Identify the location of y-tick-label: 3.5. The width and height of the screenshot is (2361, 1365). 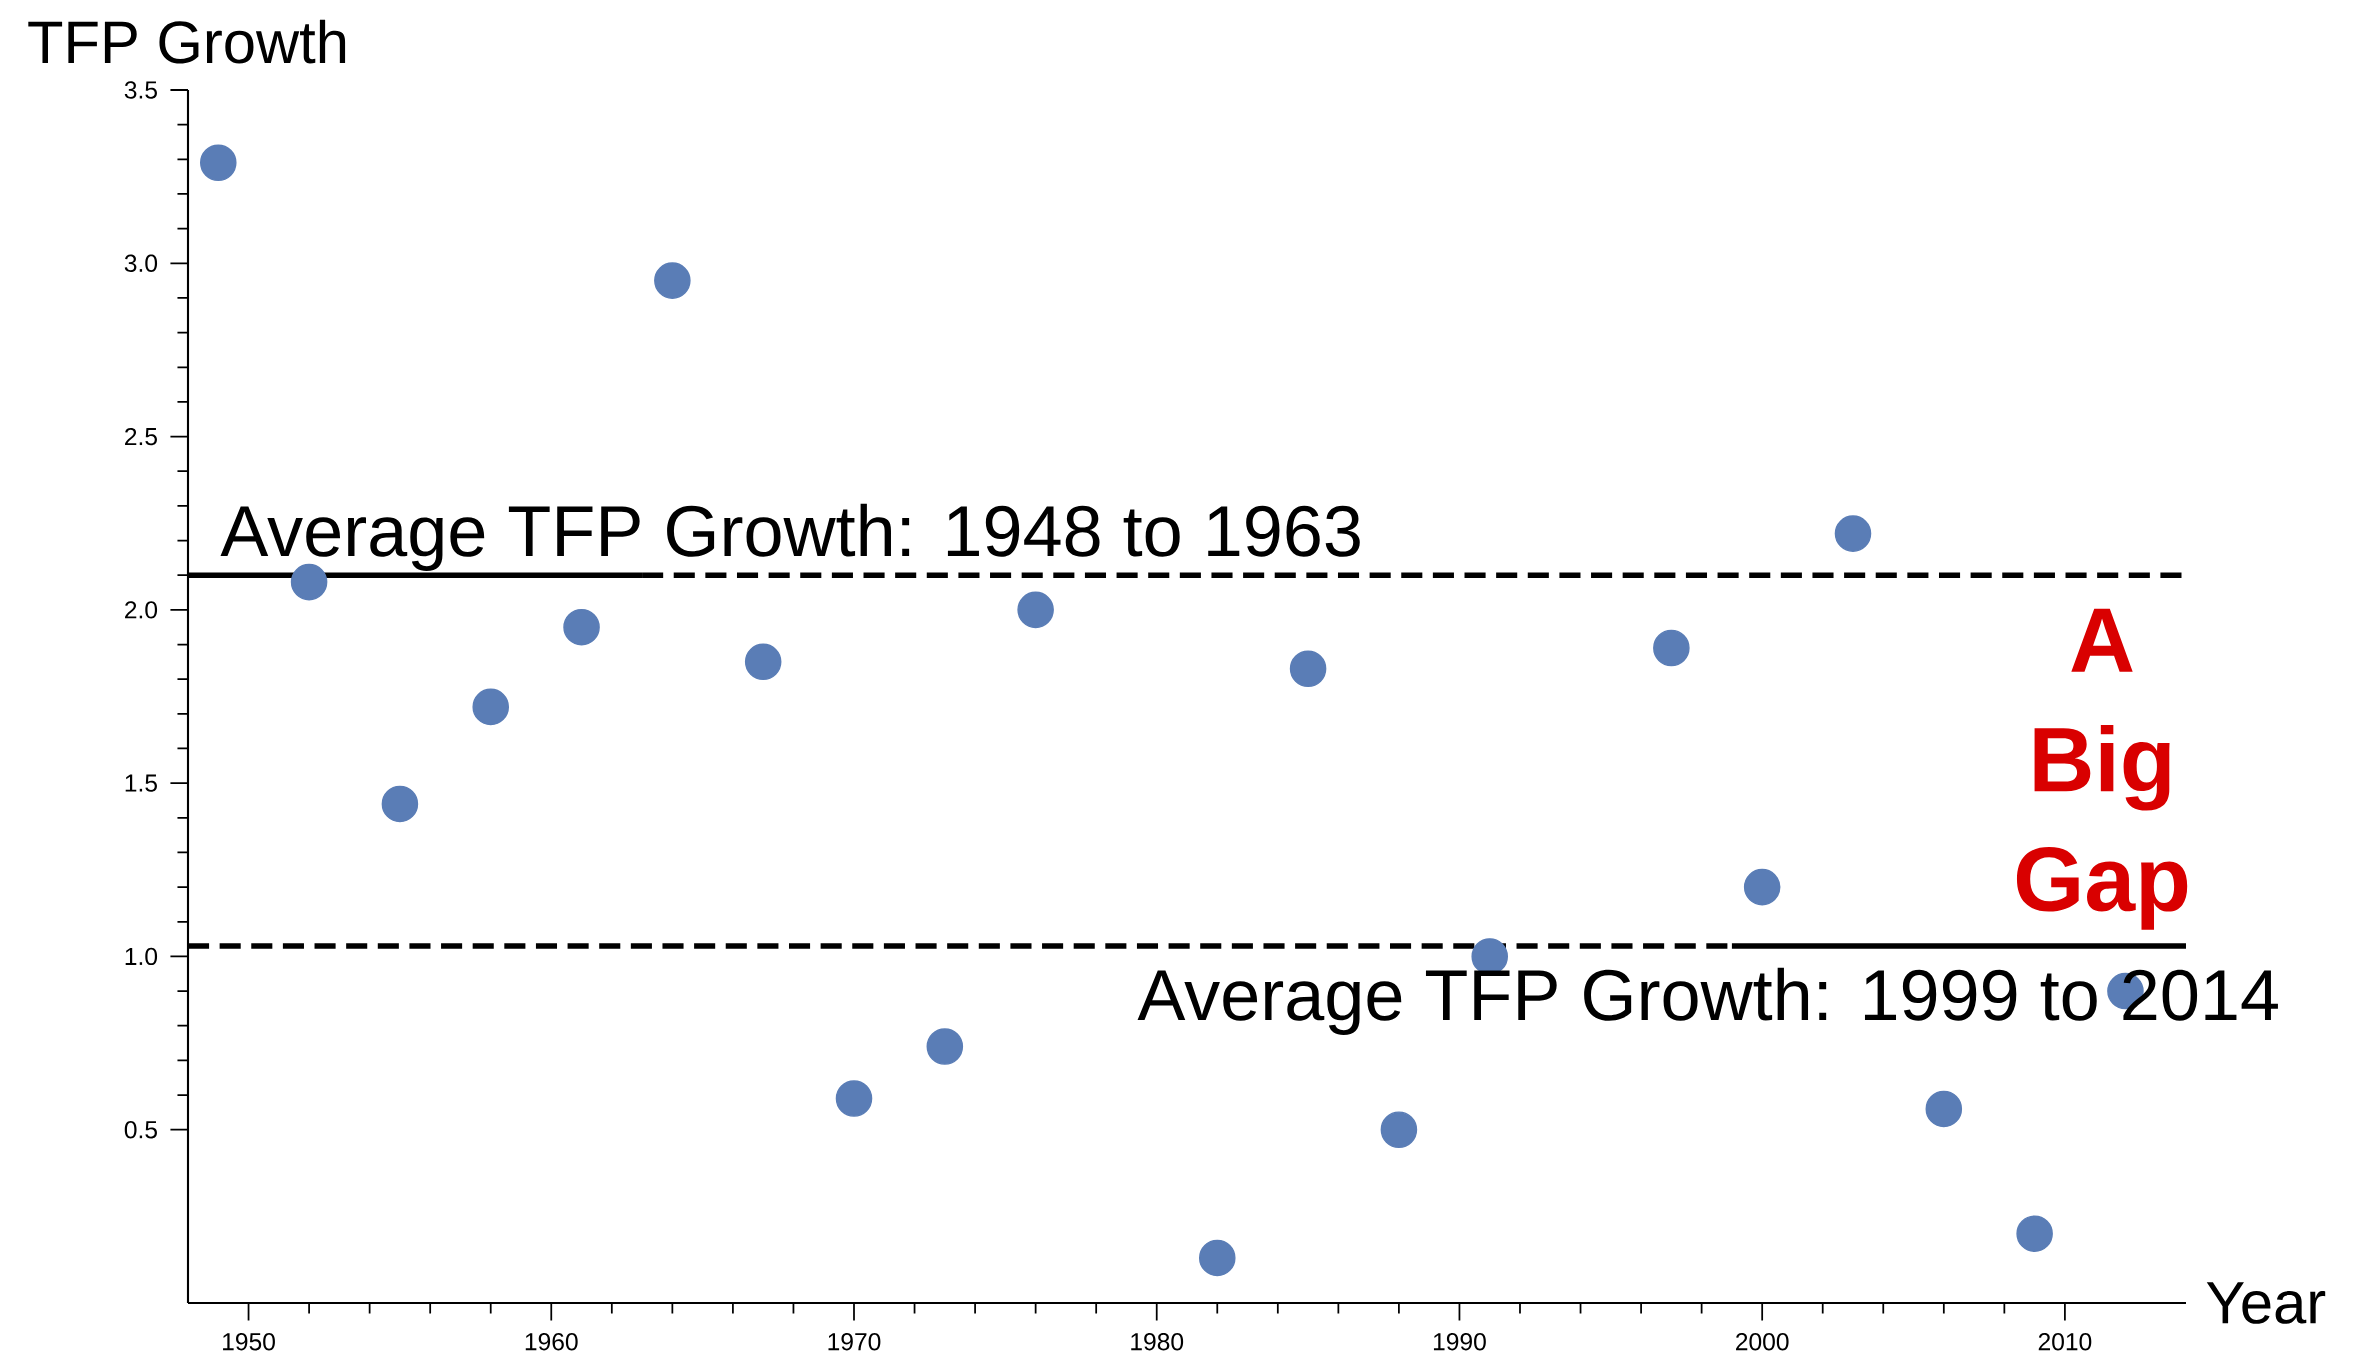
(140, 90).